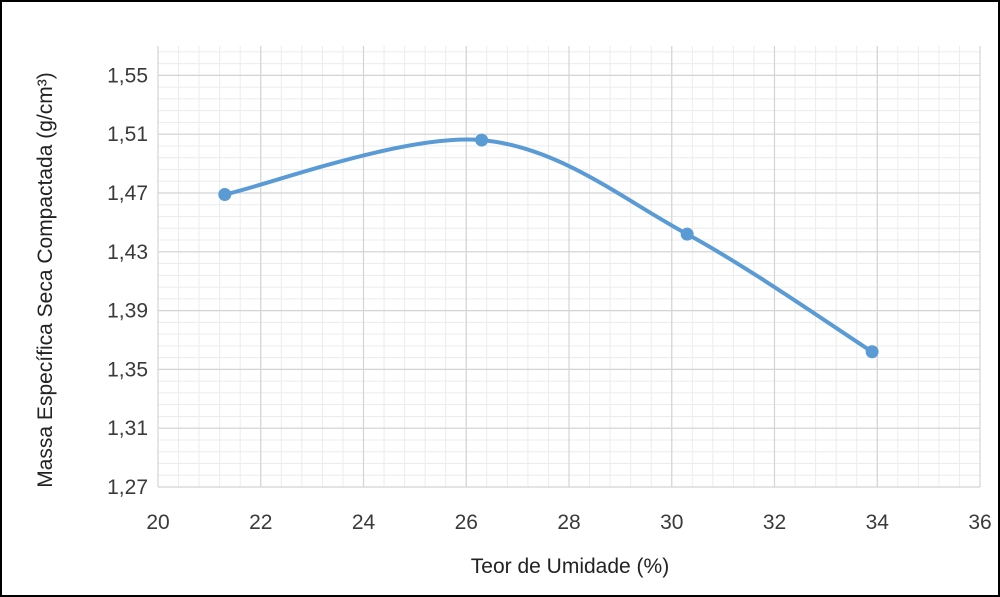 Image resolution: width=1000 pixels, height=597 pixels. What do you see at coordinates (979, 522) in the screenshot?
I see `x-tick-label: 36` at bounding box center [979, 522].